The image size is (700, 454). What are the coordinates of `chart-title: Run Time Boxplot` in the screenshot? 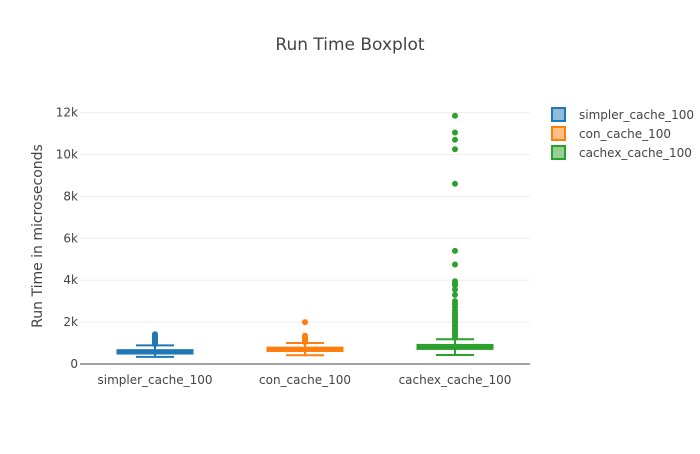 It's located at (350, 45).